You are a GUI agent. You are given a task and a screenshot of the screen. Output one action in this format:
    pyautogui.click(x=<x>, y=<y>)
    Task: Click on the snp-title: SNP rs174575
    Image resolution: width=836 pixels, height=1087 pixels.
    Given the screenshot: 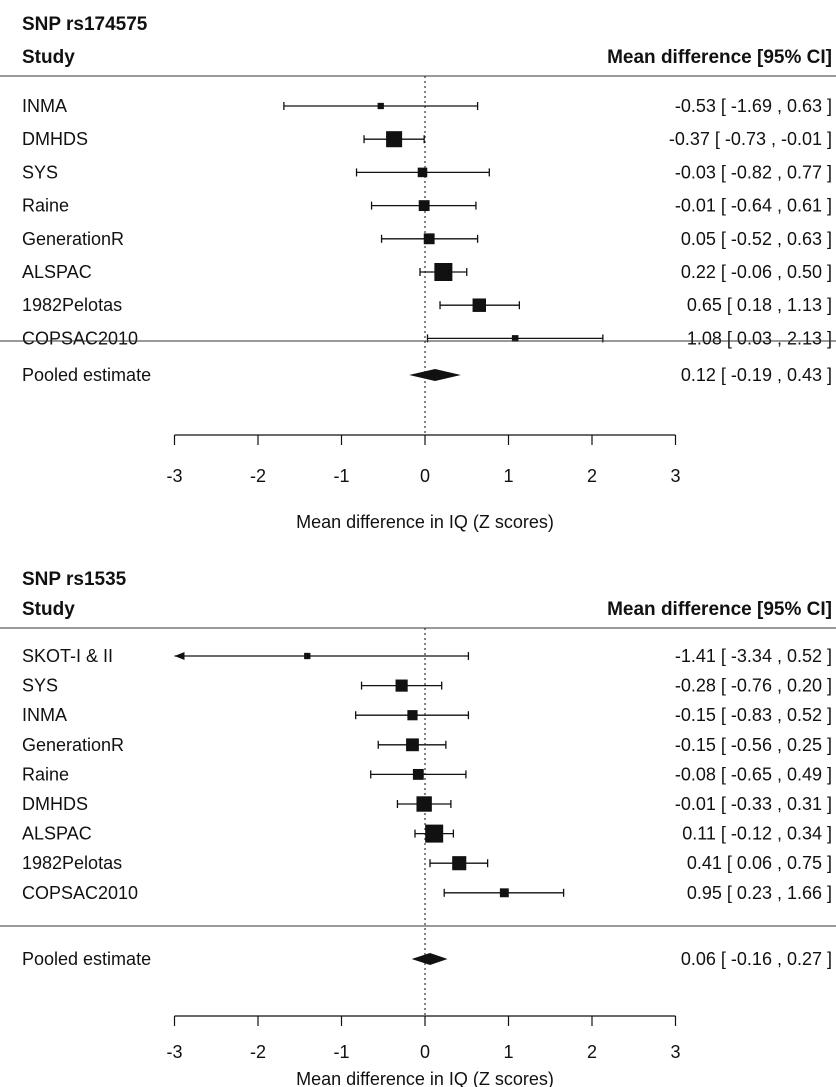 What is the action you would take?
    pyautogui.click(x=85, y=24)
    